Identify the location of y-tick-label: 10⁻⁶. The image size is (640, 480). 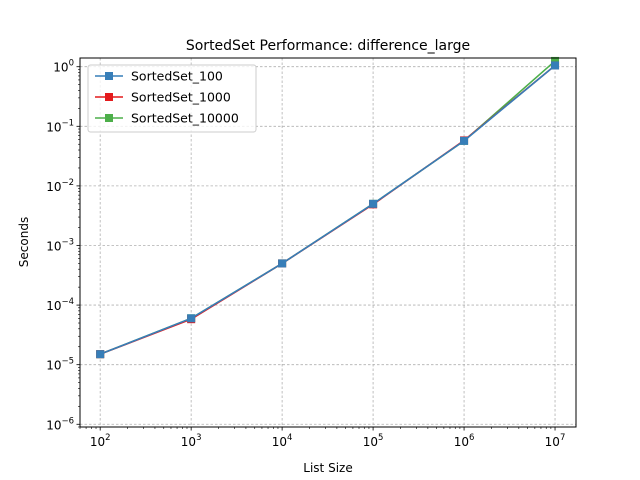
(60, 424).